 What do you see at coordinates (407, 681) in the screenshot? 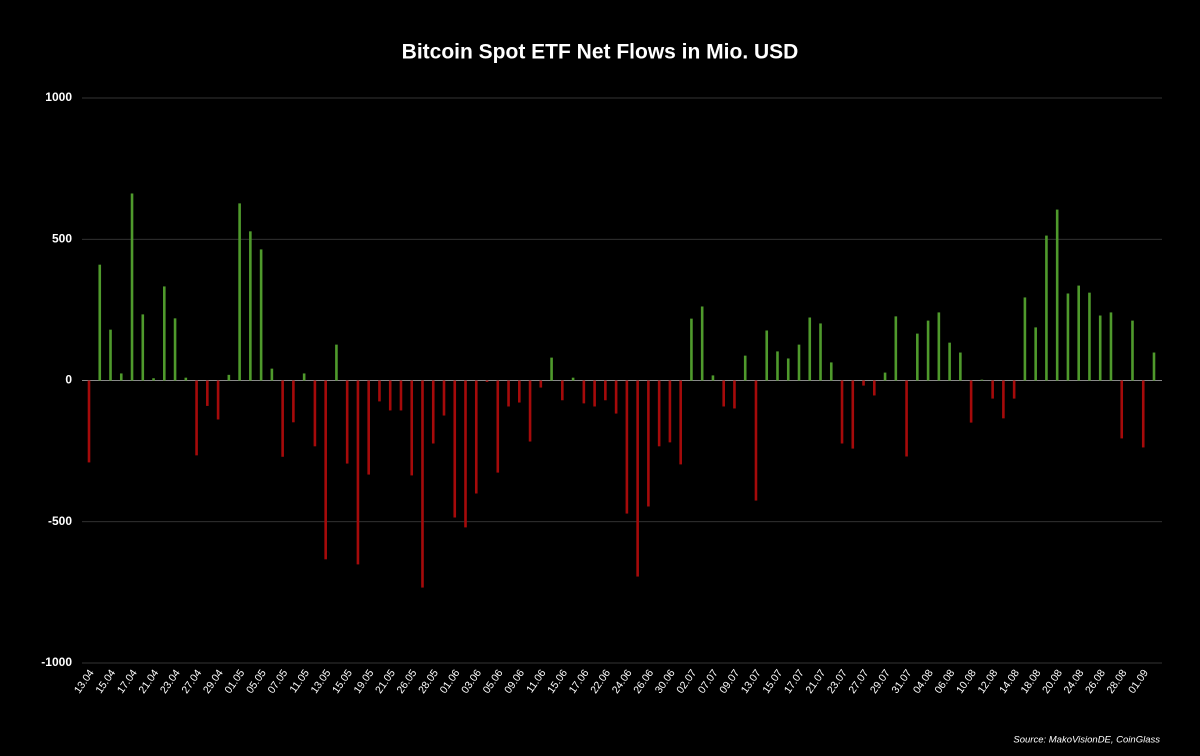
I see `x-tick-label: 26.05` at bounding box center [407, 681].